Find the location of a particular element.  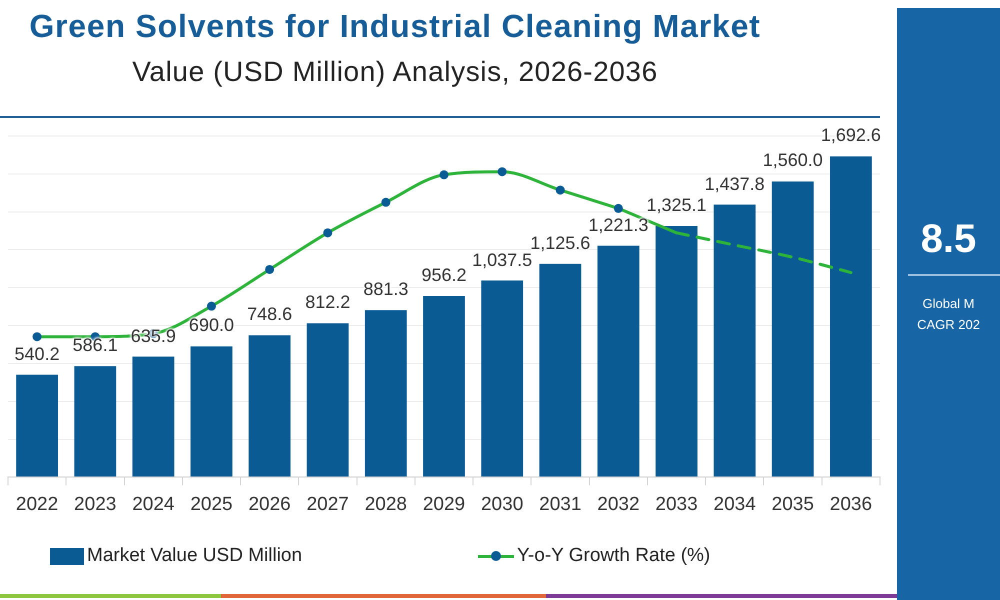

x-tick-label: 2024 is located at coordinates (153, 504).